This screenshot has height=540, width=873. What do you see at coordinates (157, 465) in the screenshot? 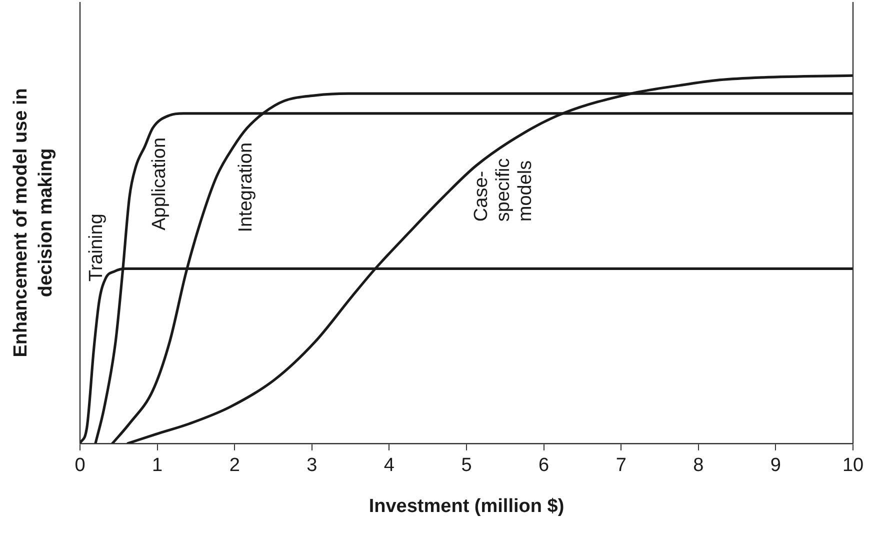
I see `x-tick-label: 1` at bounding box center [157, 465].